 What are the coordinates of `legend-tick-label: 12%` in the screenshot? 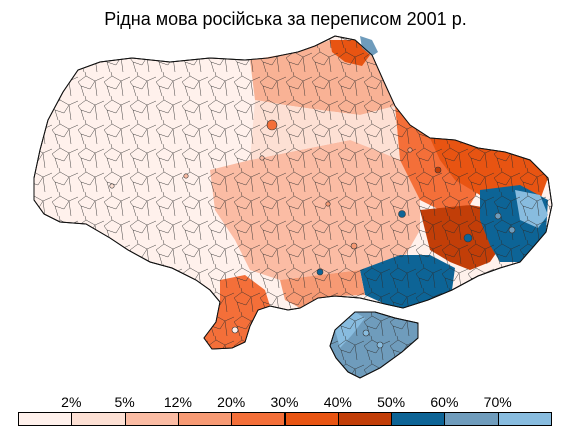 It's located at (177, 402).